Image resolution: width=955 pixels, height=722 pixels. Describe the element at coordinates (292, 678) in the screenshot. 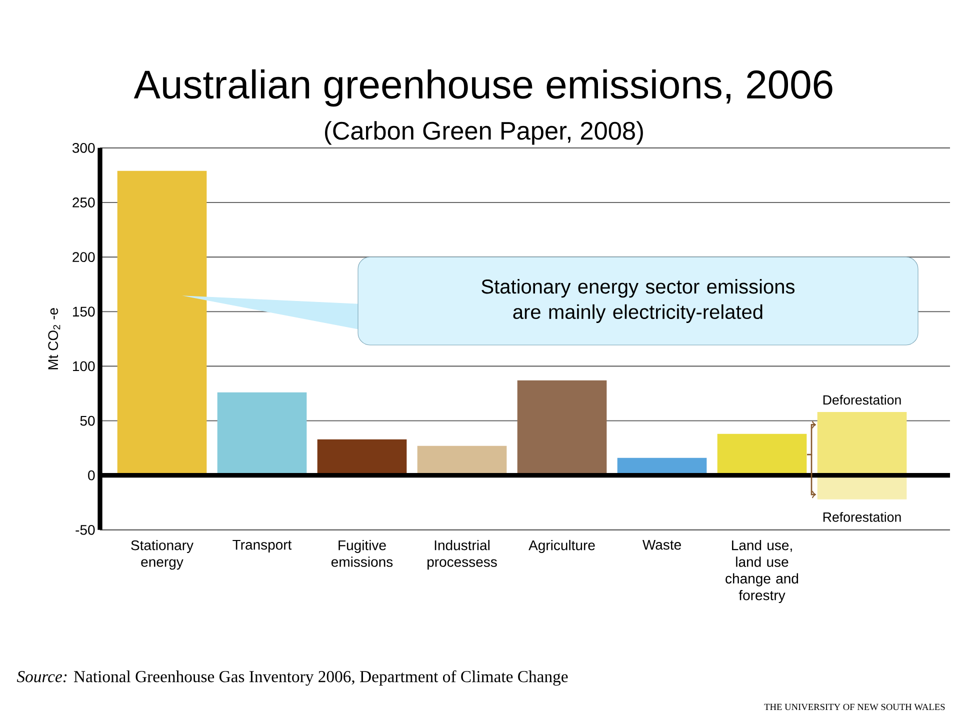

I see `text: Source: National Greenhouse Gas Inventory 2006, Department of Climate Change` at that location.